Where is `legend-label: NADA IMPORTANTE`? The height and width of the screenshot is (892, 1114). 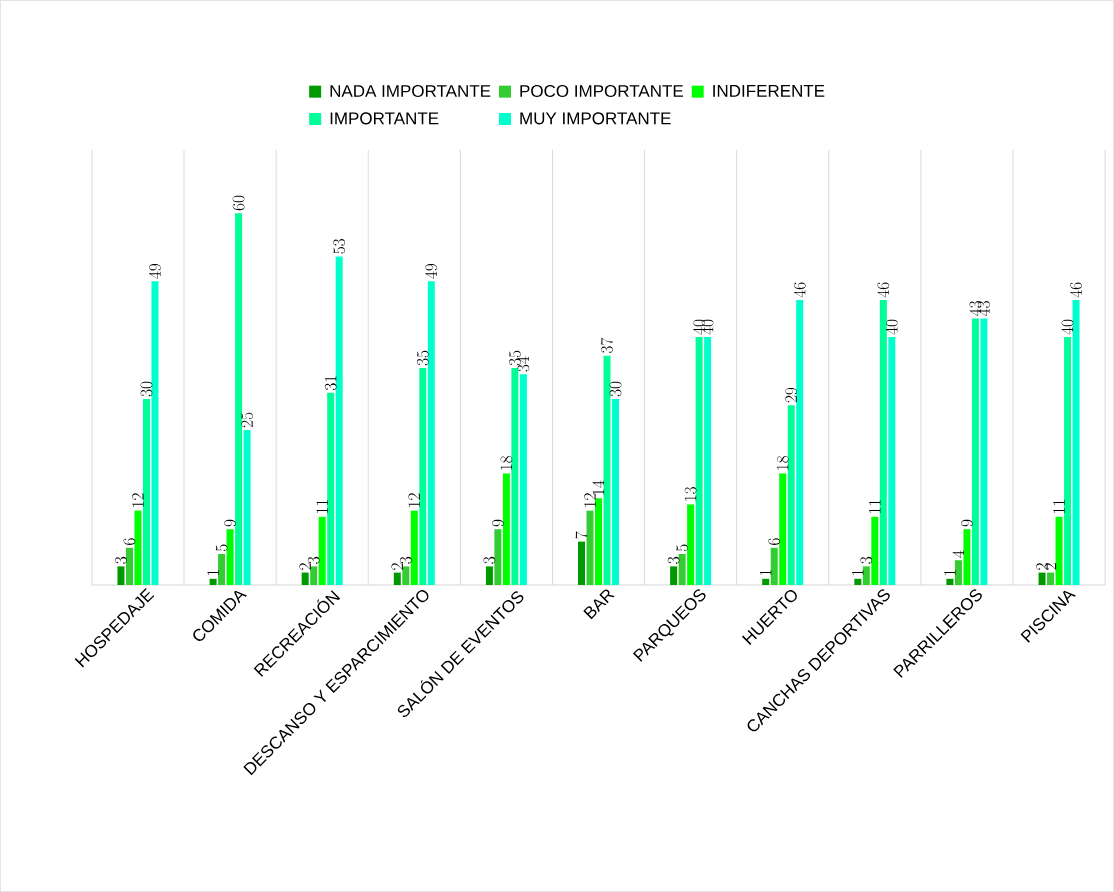 legend-label: NADA IMPORTANTE is located at coordinates (410, 91).